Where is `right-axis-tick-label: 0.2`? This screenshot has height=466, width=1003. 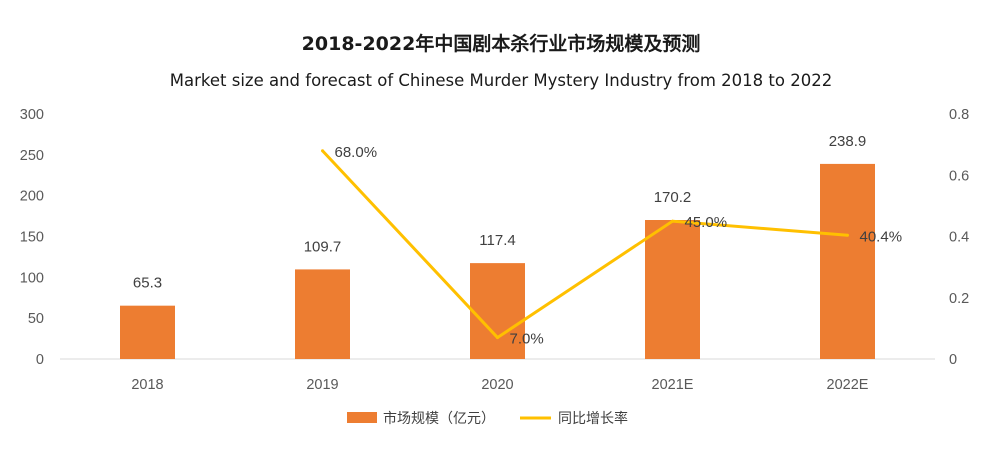
right-axis-tick-label: 0.2 is located at coordinates (959, 299).